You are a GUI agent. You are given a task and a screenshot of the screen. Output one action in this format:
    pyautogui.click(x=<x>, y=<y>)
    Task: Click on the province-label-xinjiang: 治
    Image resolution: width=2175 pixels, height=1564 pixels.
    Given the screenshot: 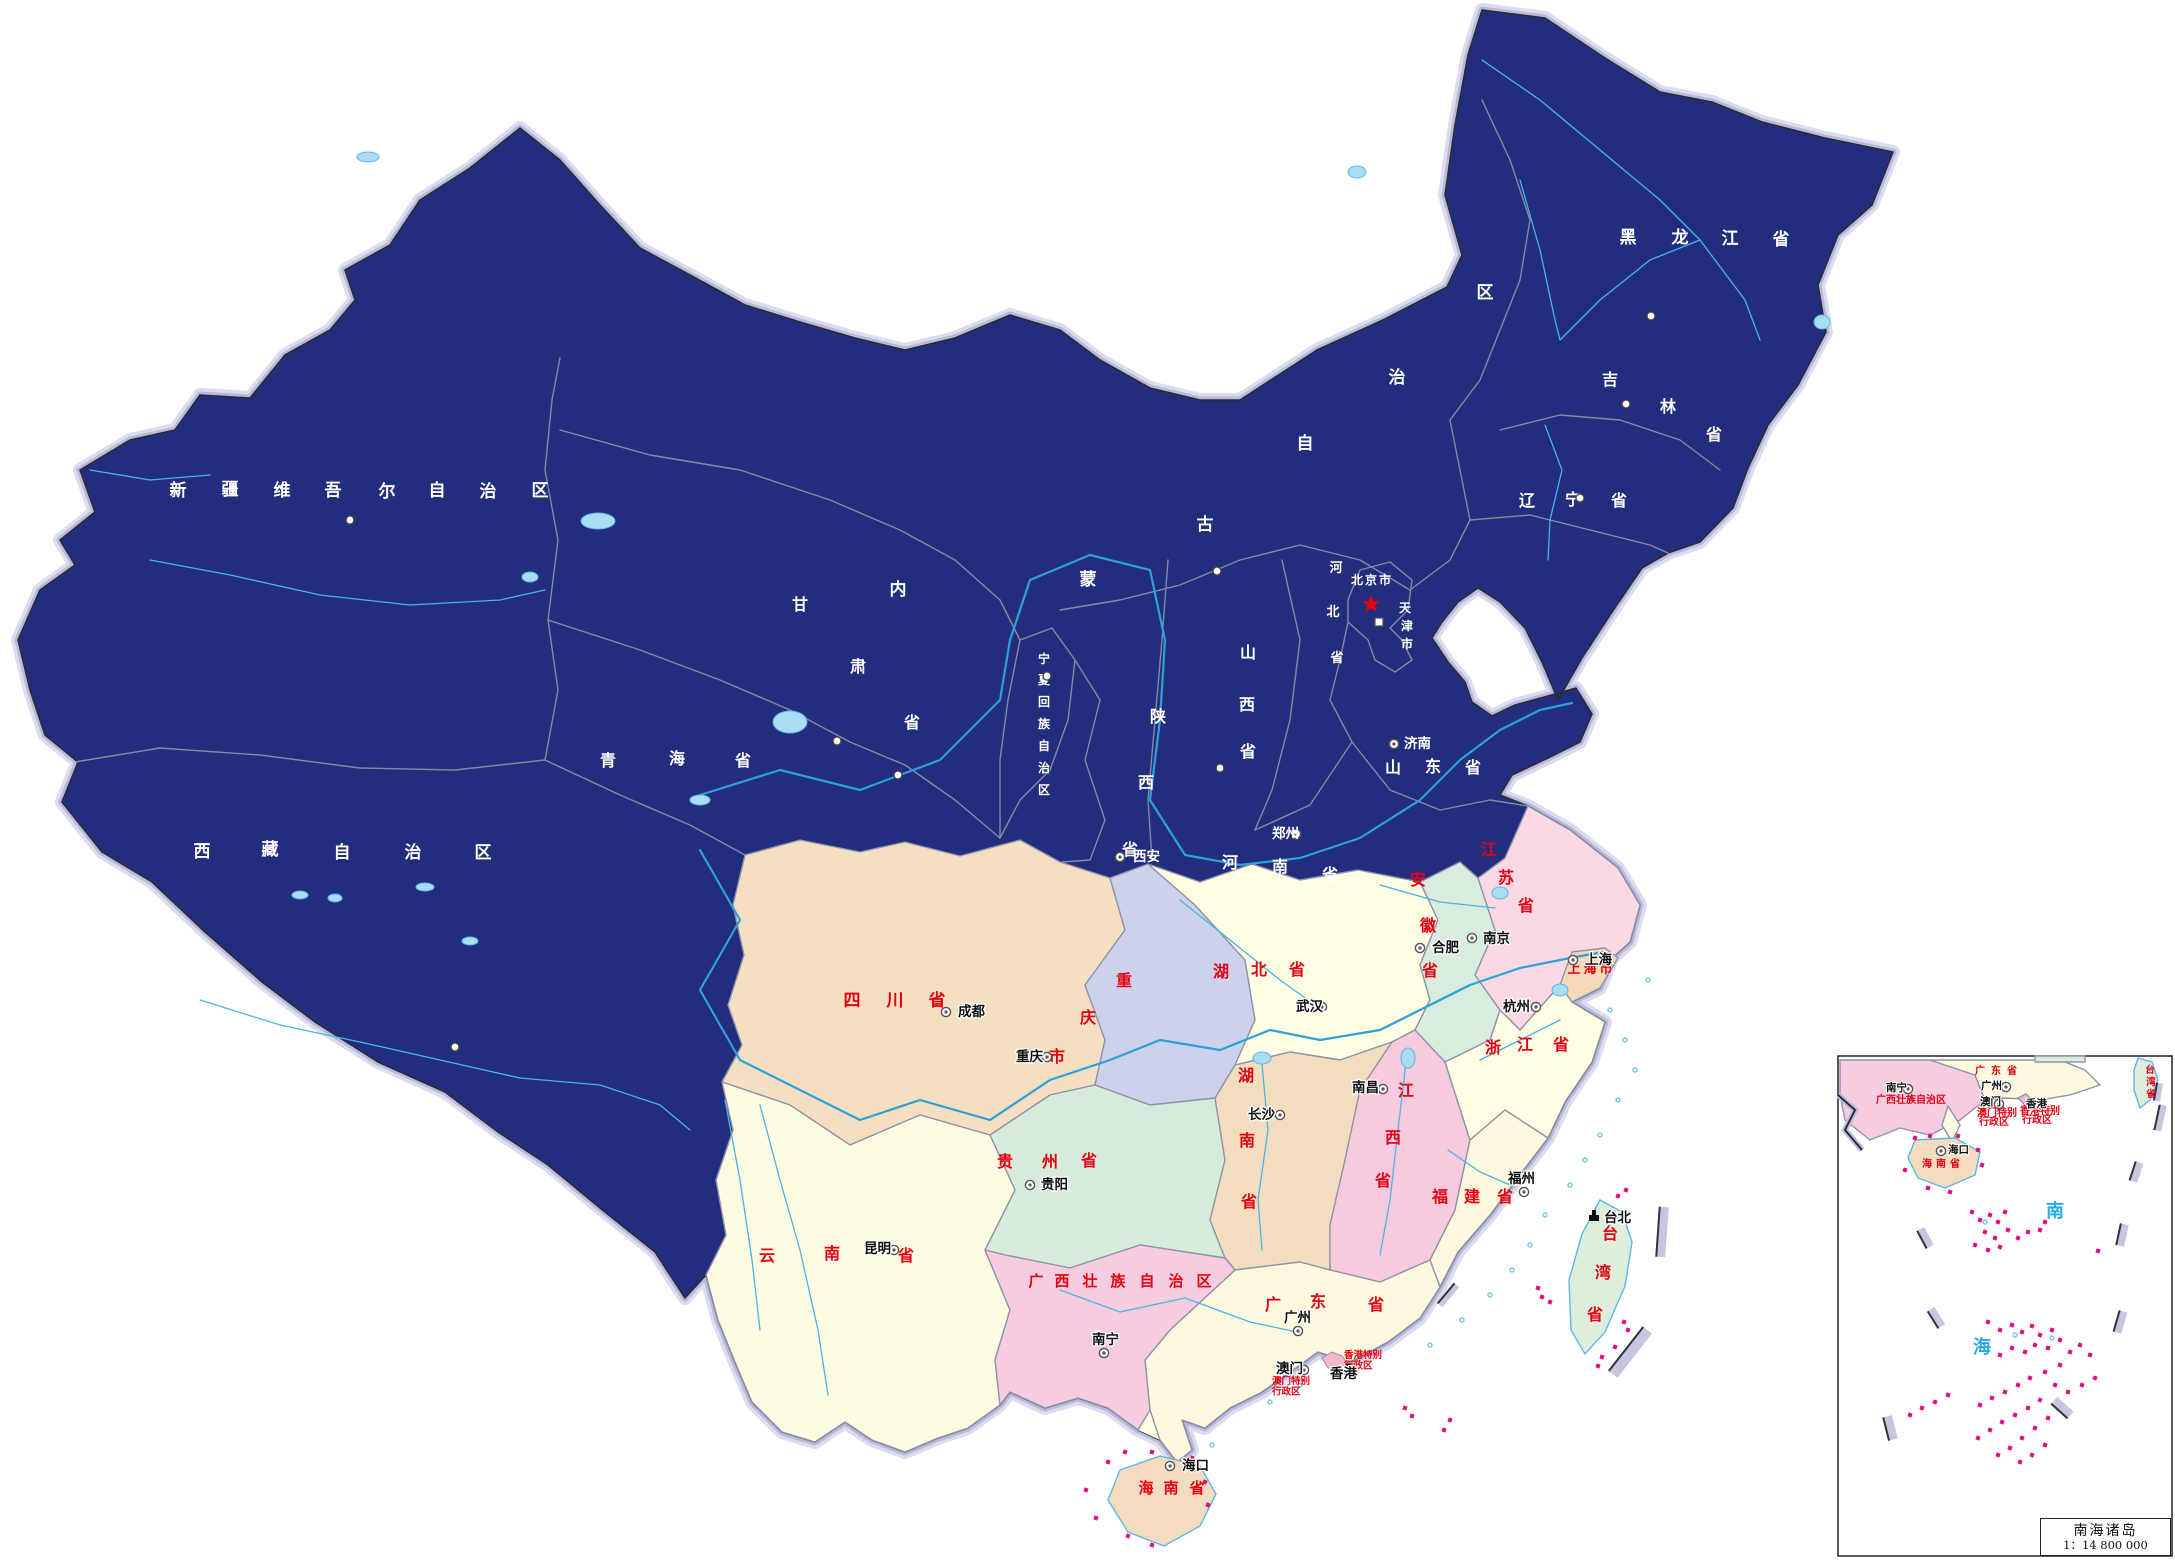 What is the action you would take?
    pyautogui.click(x=488, y=491)
    